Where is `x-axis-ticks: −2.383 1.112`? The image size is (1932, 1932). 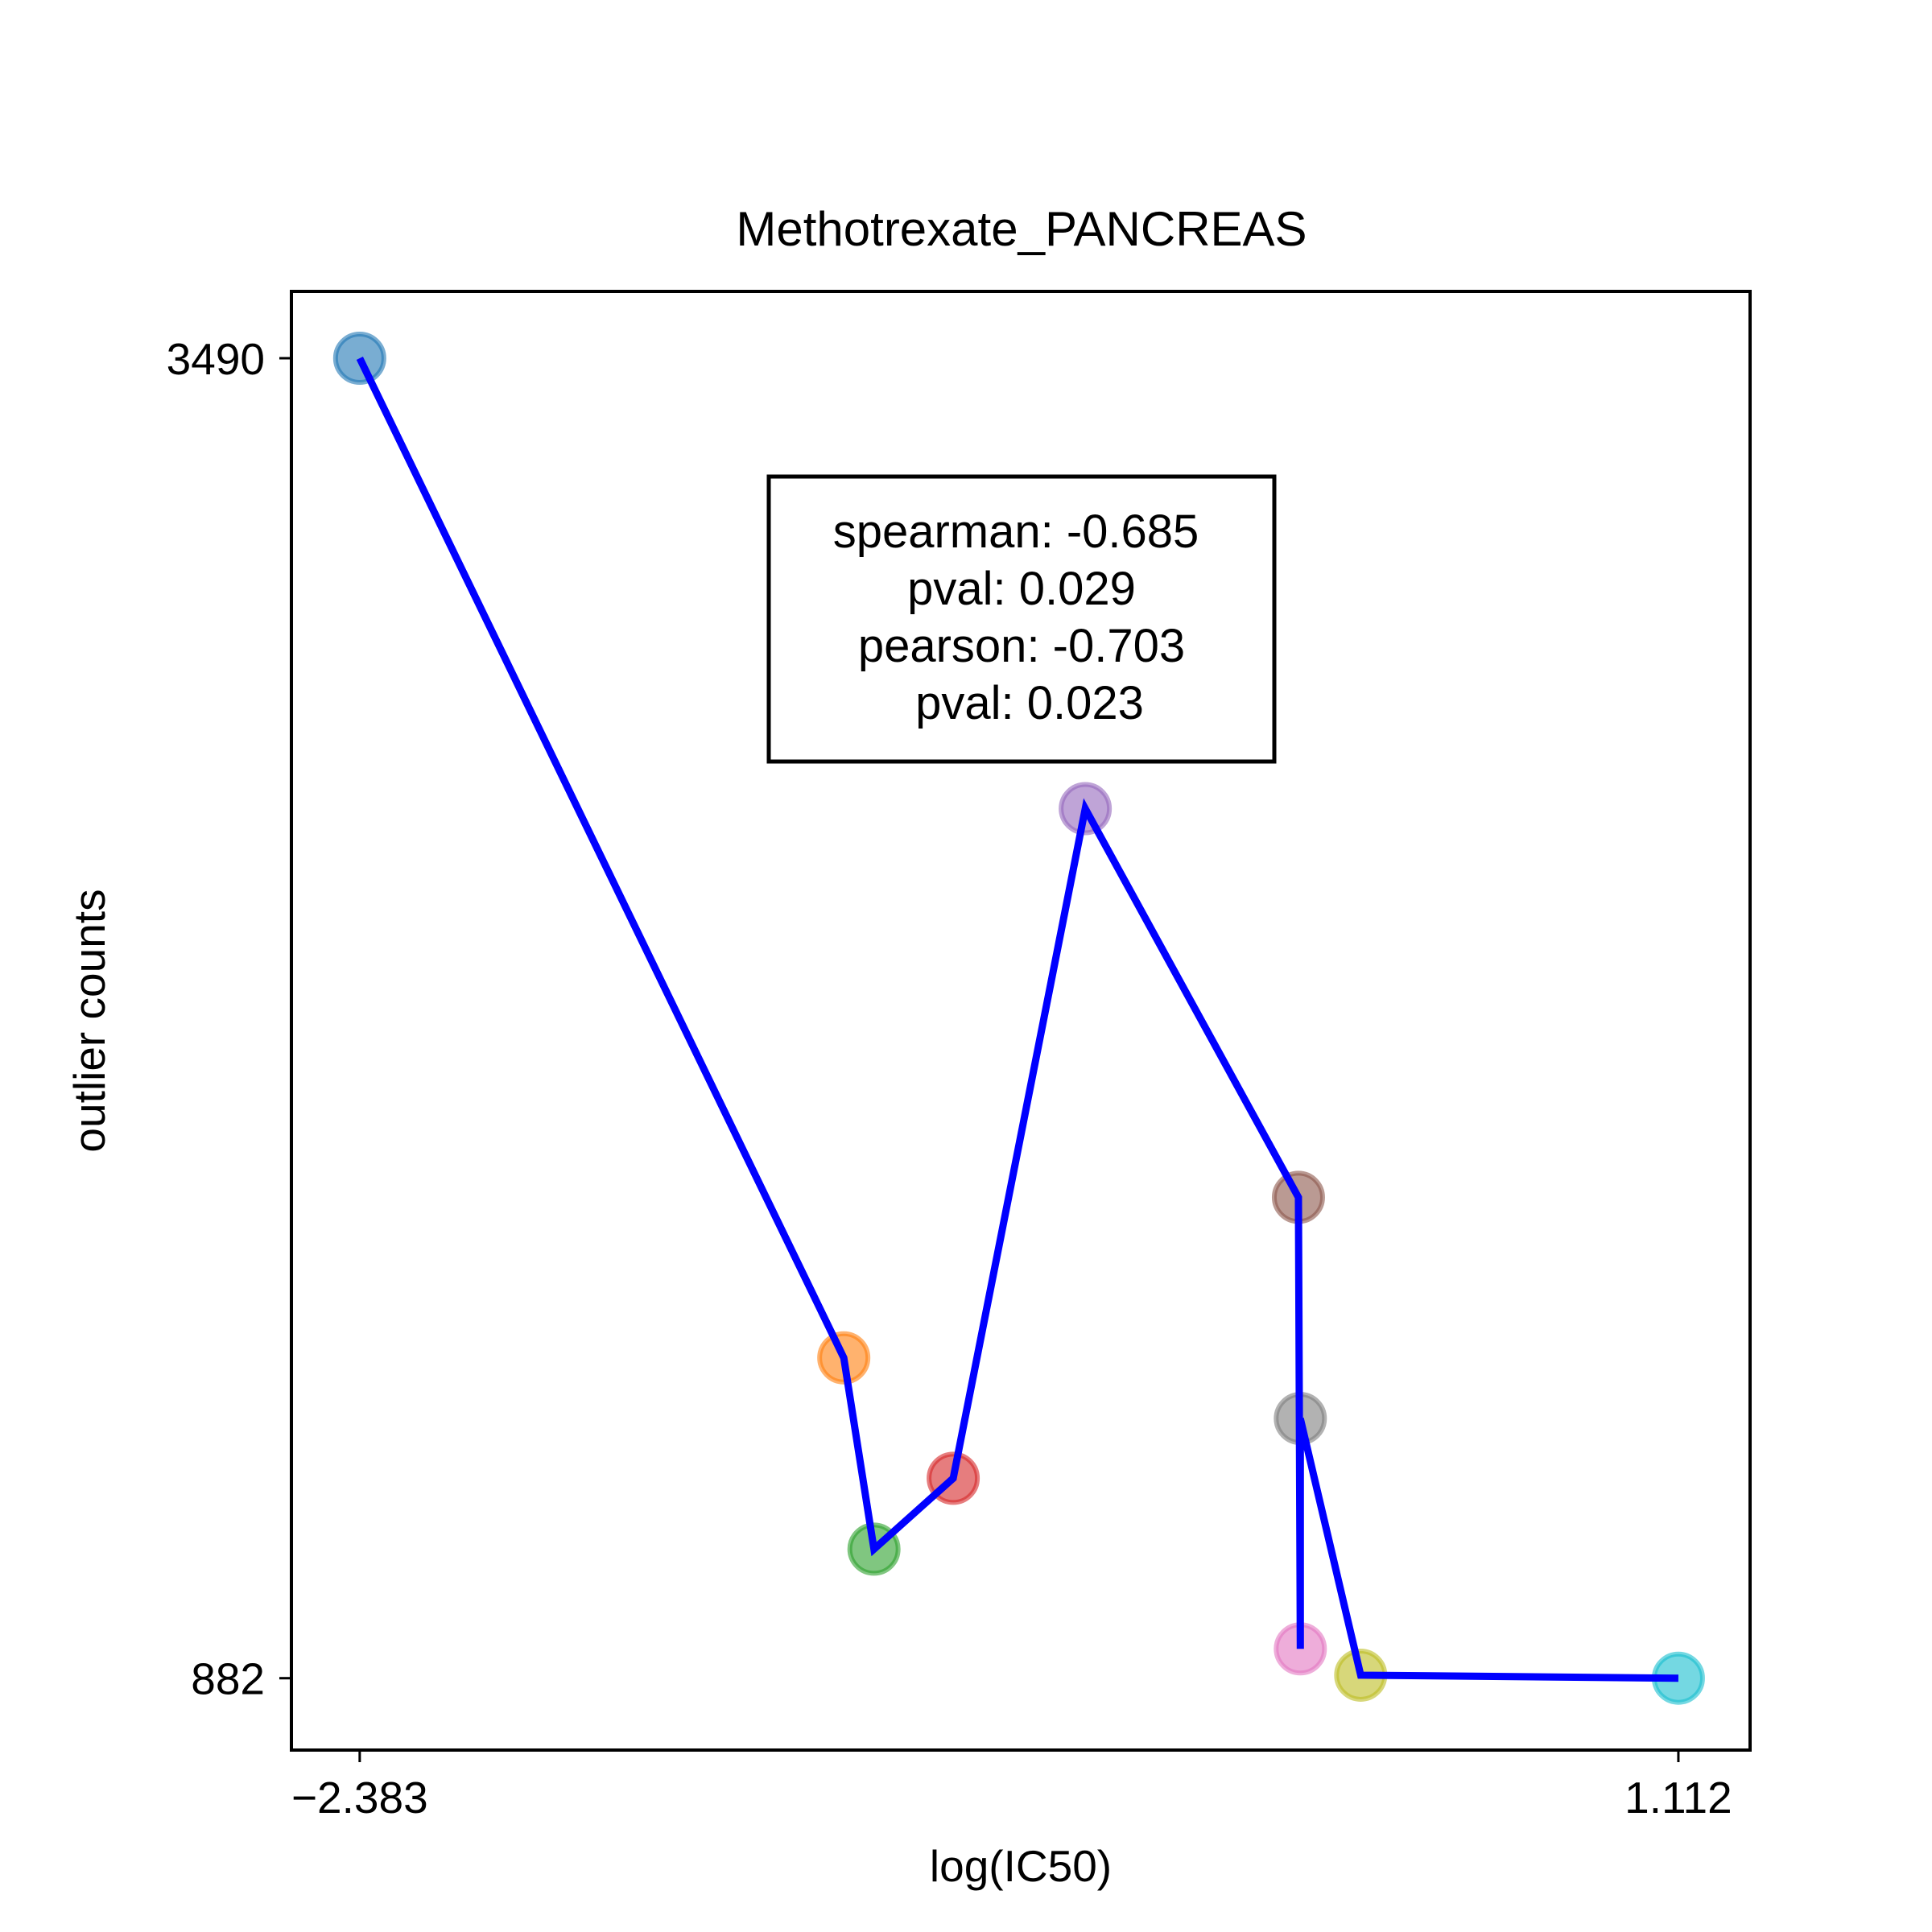 x-axis-ticks: −2.383 1.112 is located at coordinates (1011, 1786).